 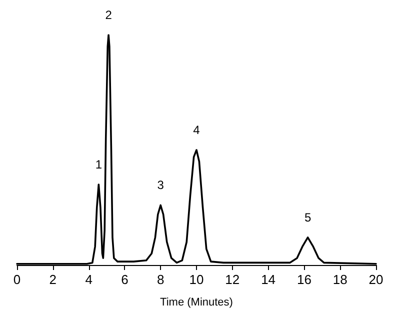 I want to click on x-tick-label: 20, so click(x=376, y=279).